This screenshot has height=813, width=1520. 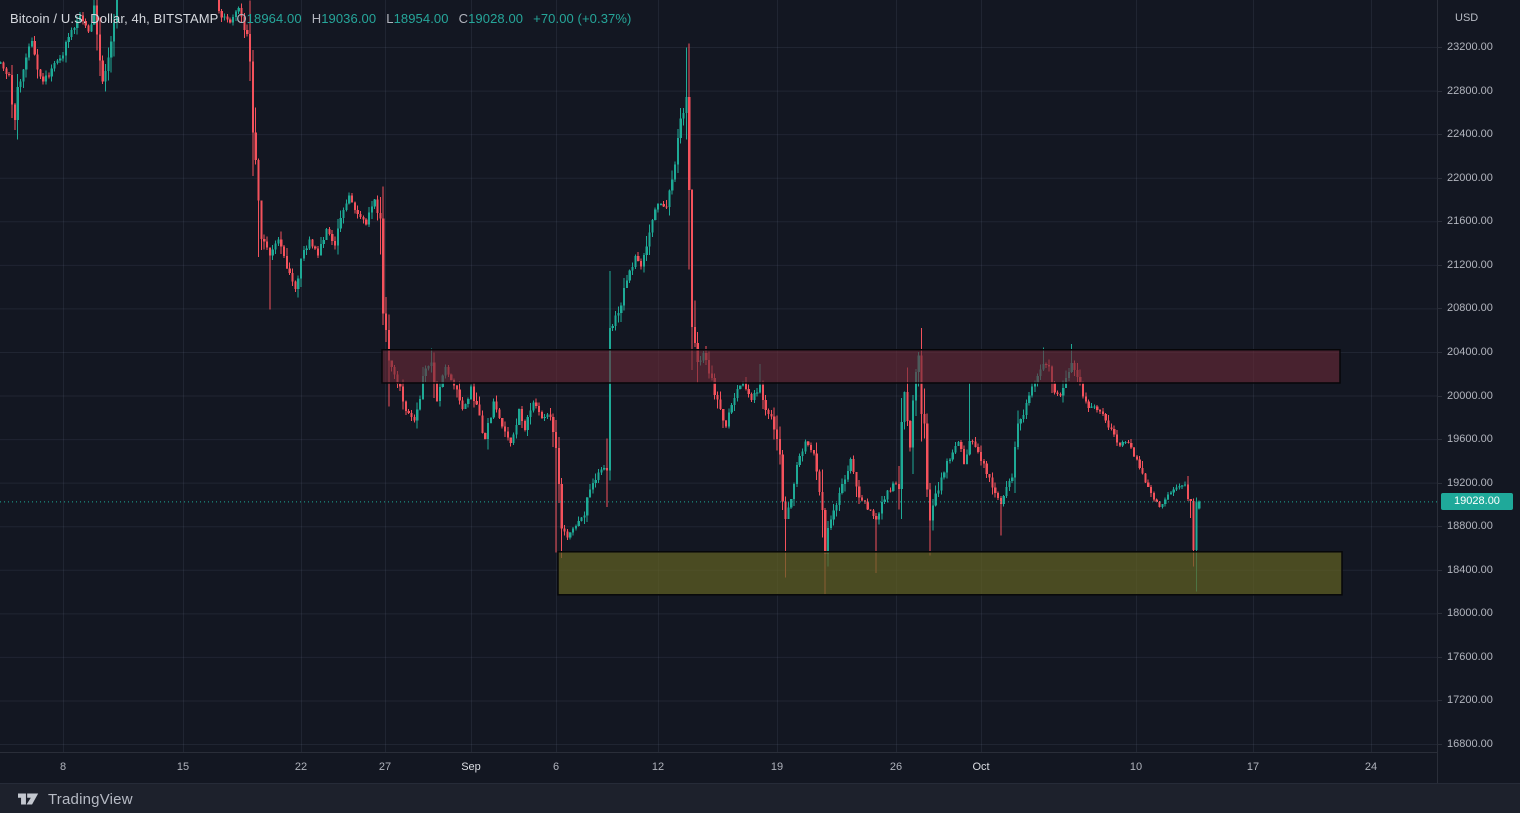 What do you see at coordinates (316, 18) in the screenshot?
I see `high-label: H` at bounding box center [316, 18].